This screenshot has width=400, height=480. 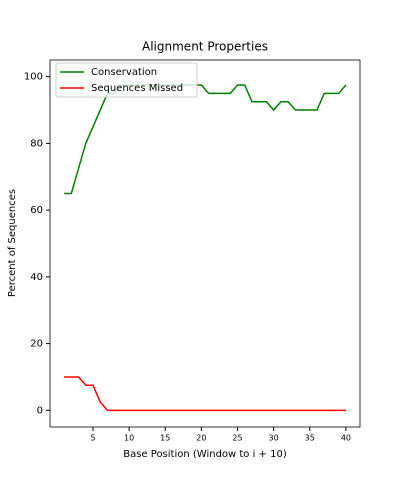 What do you see at coordinates (126, 80) in the screenshot?
I see `legend-box` at bounding box center [126, 80].